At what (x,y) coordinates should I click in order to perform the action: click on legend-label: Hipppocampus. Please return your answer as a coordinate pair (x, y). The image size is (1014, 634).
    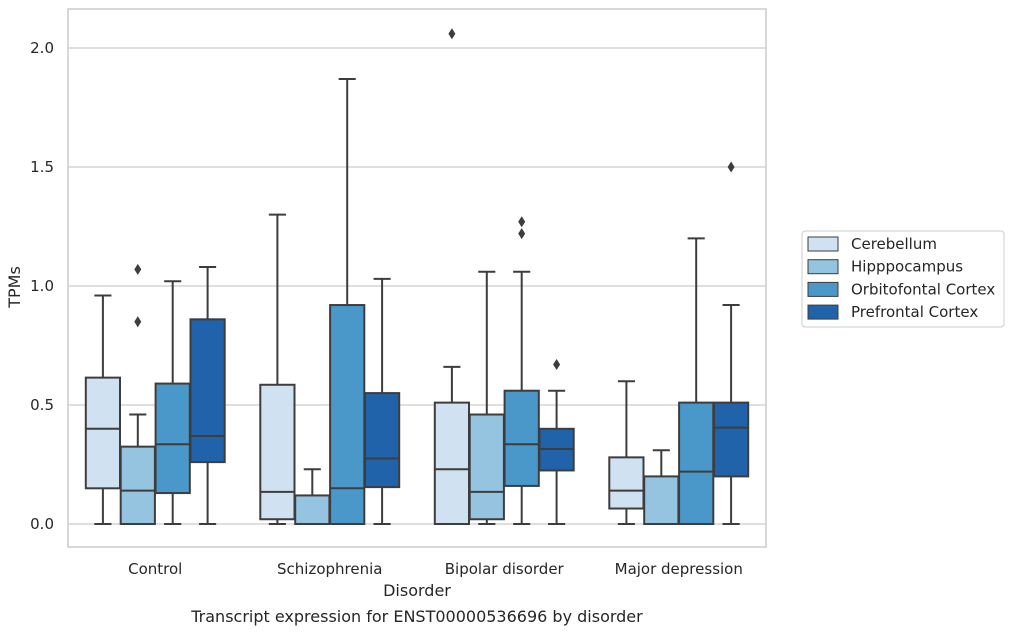
    Looking at the image, I should click on (907, 267).